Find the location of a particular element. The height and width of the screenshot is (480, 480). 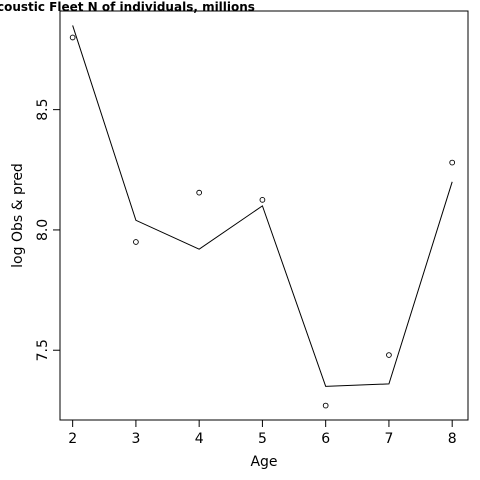

x-tick-label: 5 is located at coordinates (262, 439).